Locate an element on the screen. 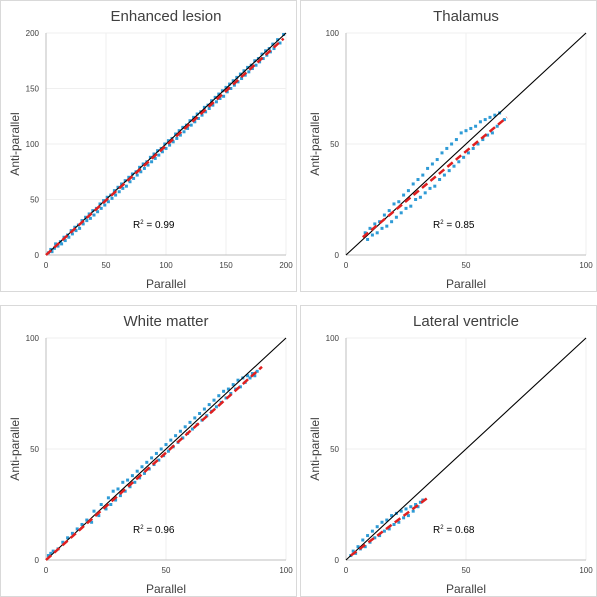  thalamus-fit-line is located at coordinates (435, 177).